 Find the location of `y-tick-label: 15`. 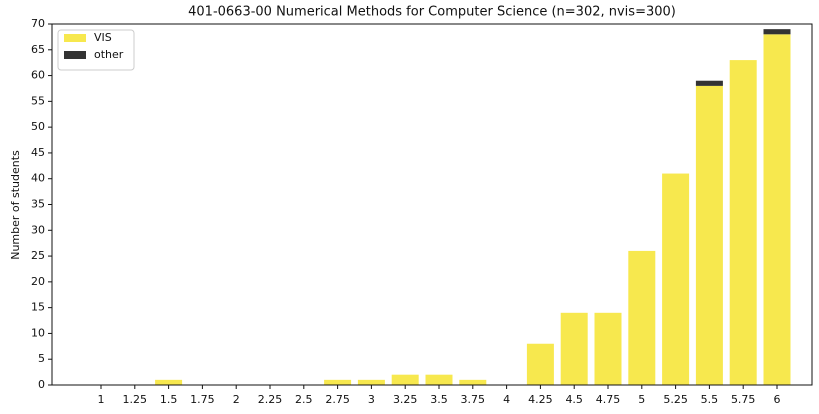

y-tick-label: 15 is located at coordinates (38, 307).